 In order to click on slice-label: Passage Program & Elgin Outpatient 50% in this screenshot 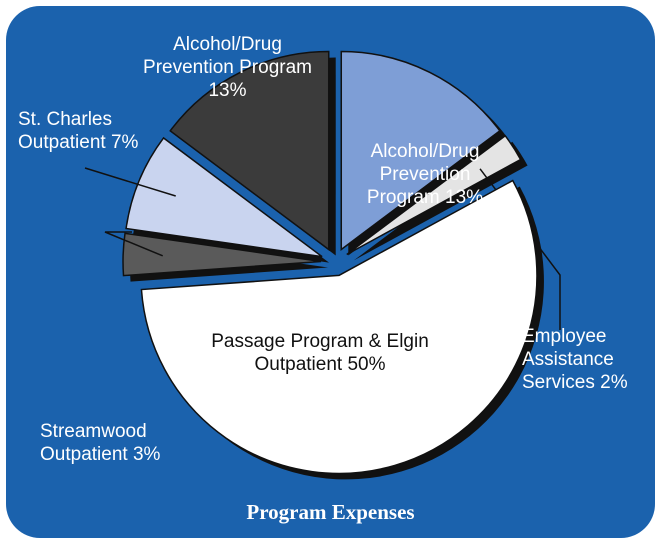, I will do `click(320, 353)`.